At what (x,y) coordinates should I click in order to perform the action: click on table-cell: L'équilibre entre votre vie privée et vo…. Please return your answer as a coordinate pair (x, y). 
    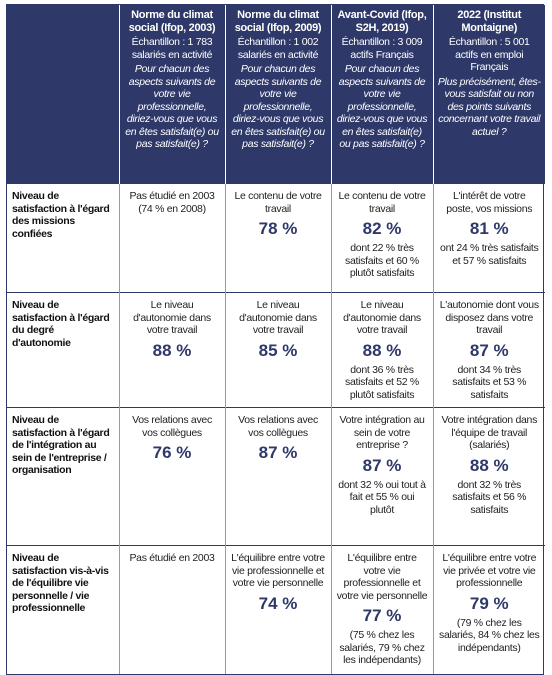
    Looking at the image, I should click on (488, 609).